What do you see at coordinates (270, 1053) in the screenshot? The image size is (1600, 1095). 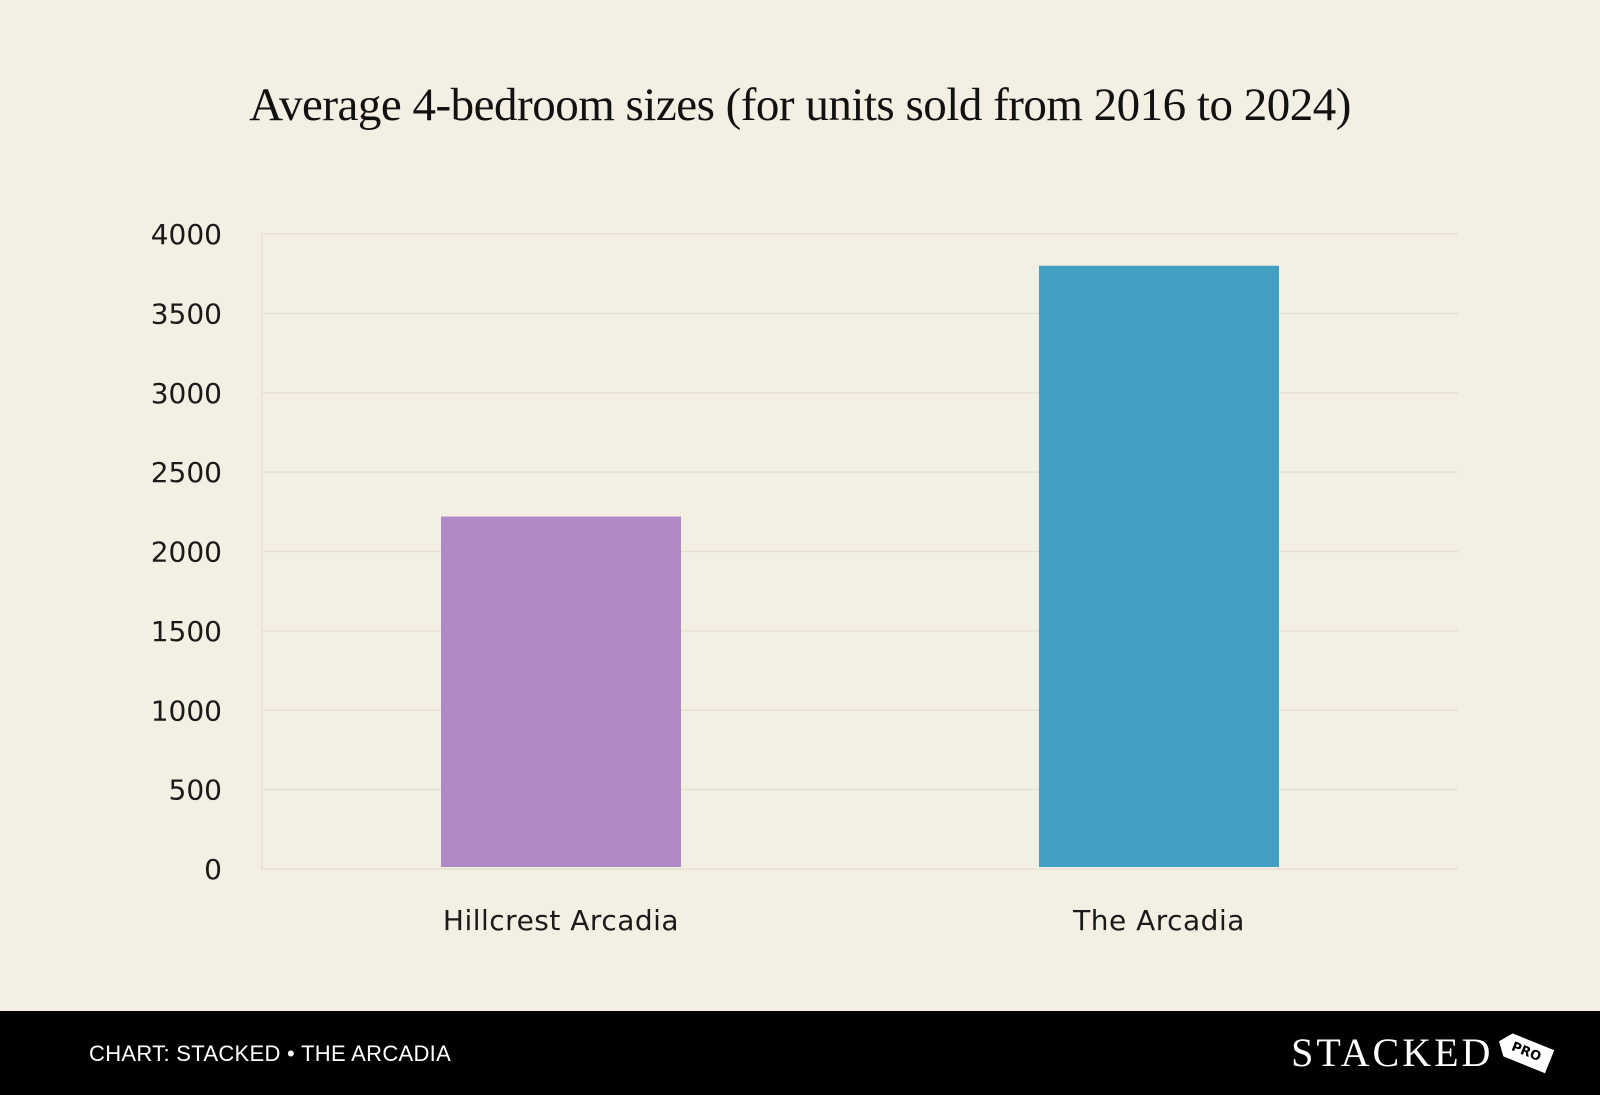 I see `chart-credit: CHART: STACKED • THE ARCADIA` at bounding box center [270, 1053].